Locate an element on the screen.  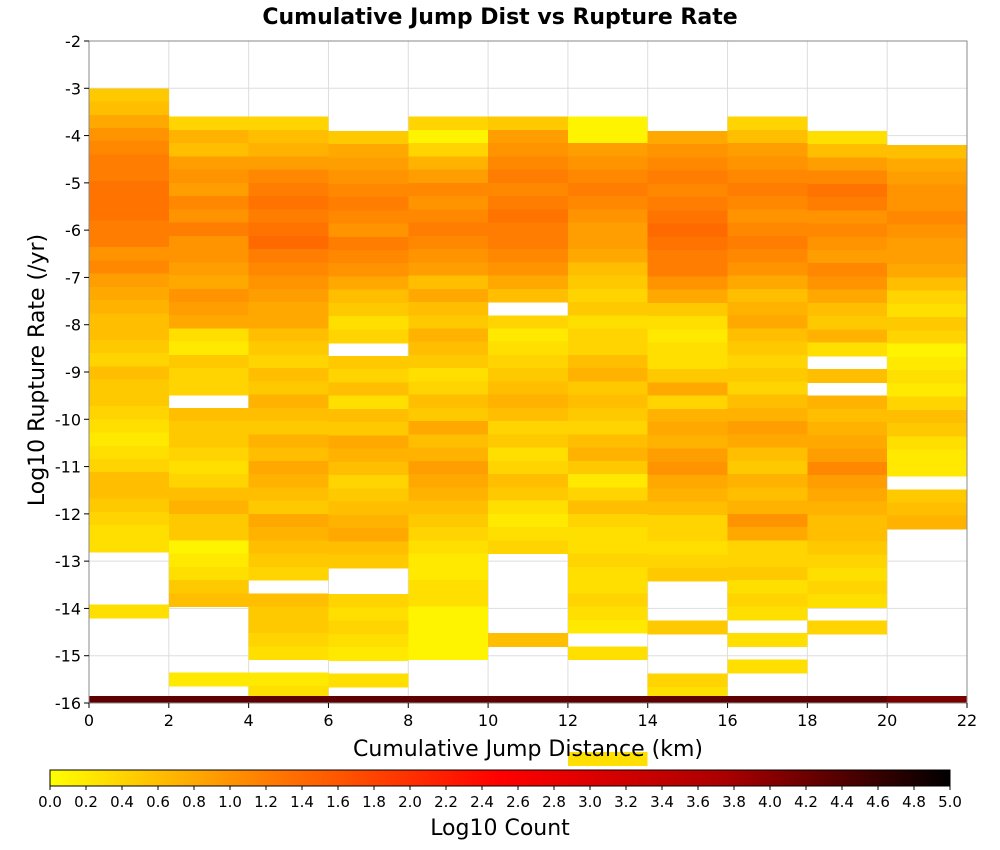
colorbar-tick-label: 2.2 is located at coordinates (446, 802).